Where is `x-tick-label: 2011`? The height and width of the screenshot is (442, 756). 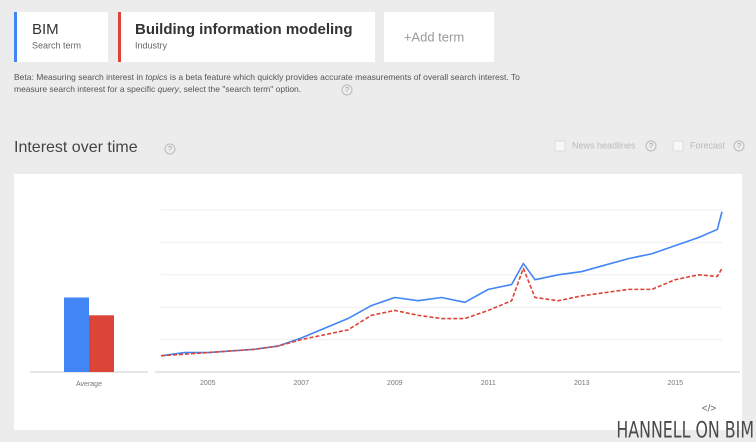 x-tick-label: 2011 is located at coordinates (488, 383).